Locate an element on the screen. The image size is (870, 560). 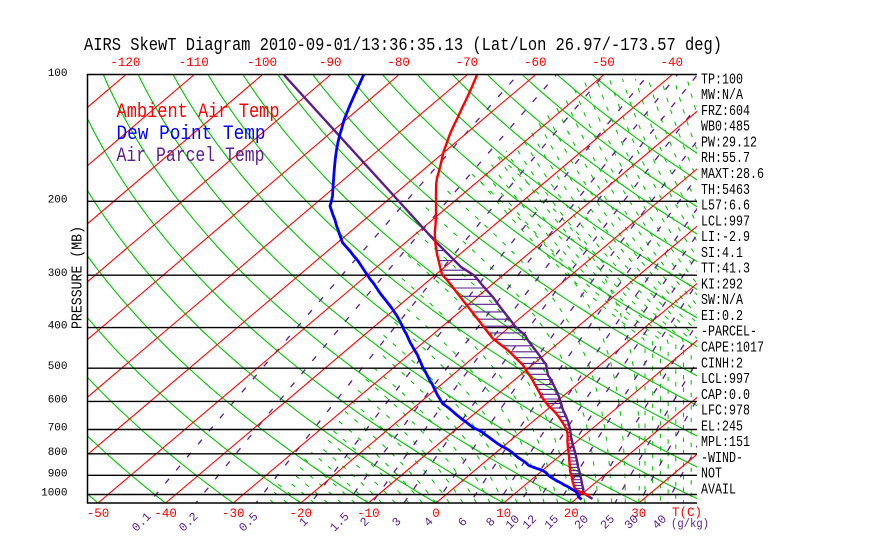
svg-text: -70 is located at coordinates (467, 63).